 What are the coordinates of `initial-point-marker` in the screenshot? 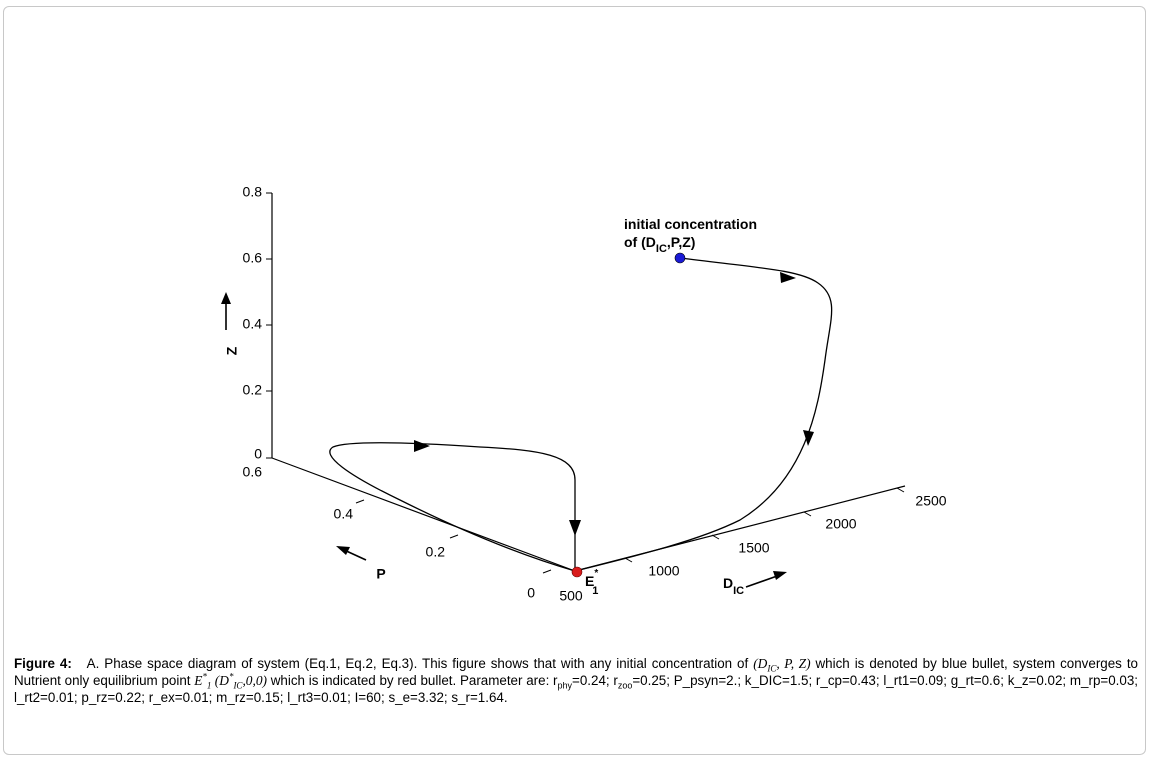 It's located at (680, 258).